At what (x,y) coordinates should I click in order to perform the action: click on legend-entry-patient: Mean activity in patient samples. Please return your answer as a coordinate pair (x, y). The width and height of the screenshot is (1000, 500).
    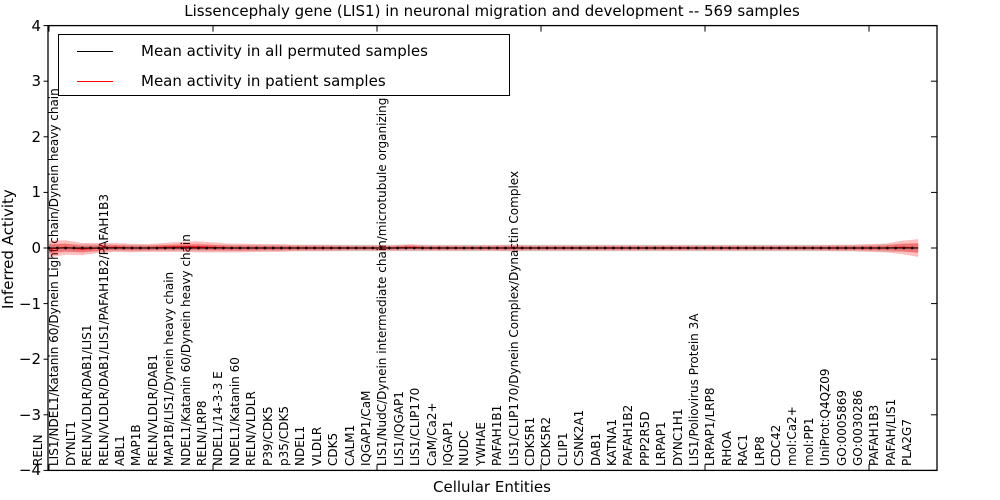
    Looking at the image, I should click on (284, 81).